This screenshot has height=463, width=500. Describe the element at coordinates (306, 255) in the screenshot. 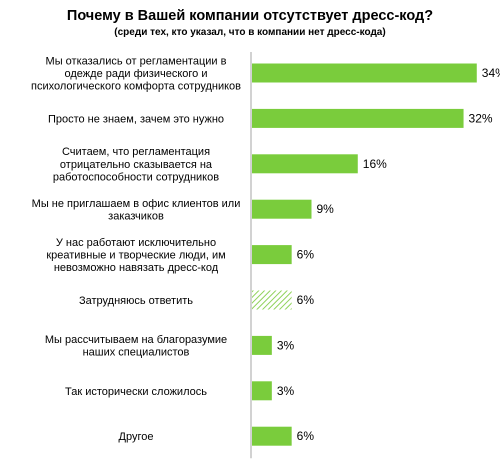

I see `value-label-4: 6%` at that location.